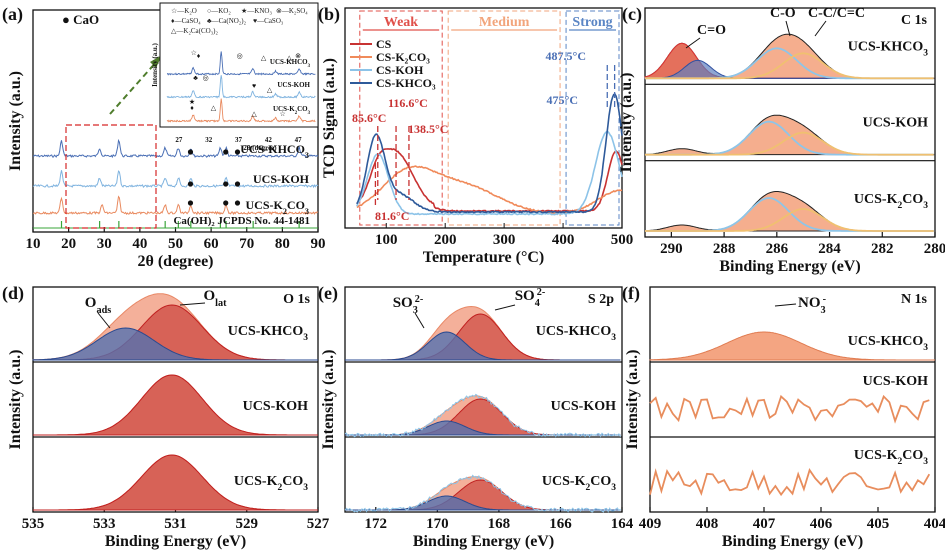  I want to click on inset-legend-item: ★—KNO₃, so click(256, 11).